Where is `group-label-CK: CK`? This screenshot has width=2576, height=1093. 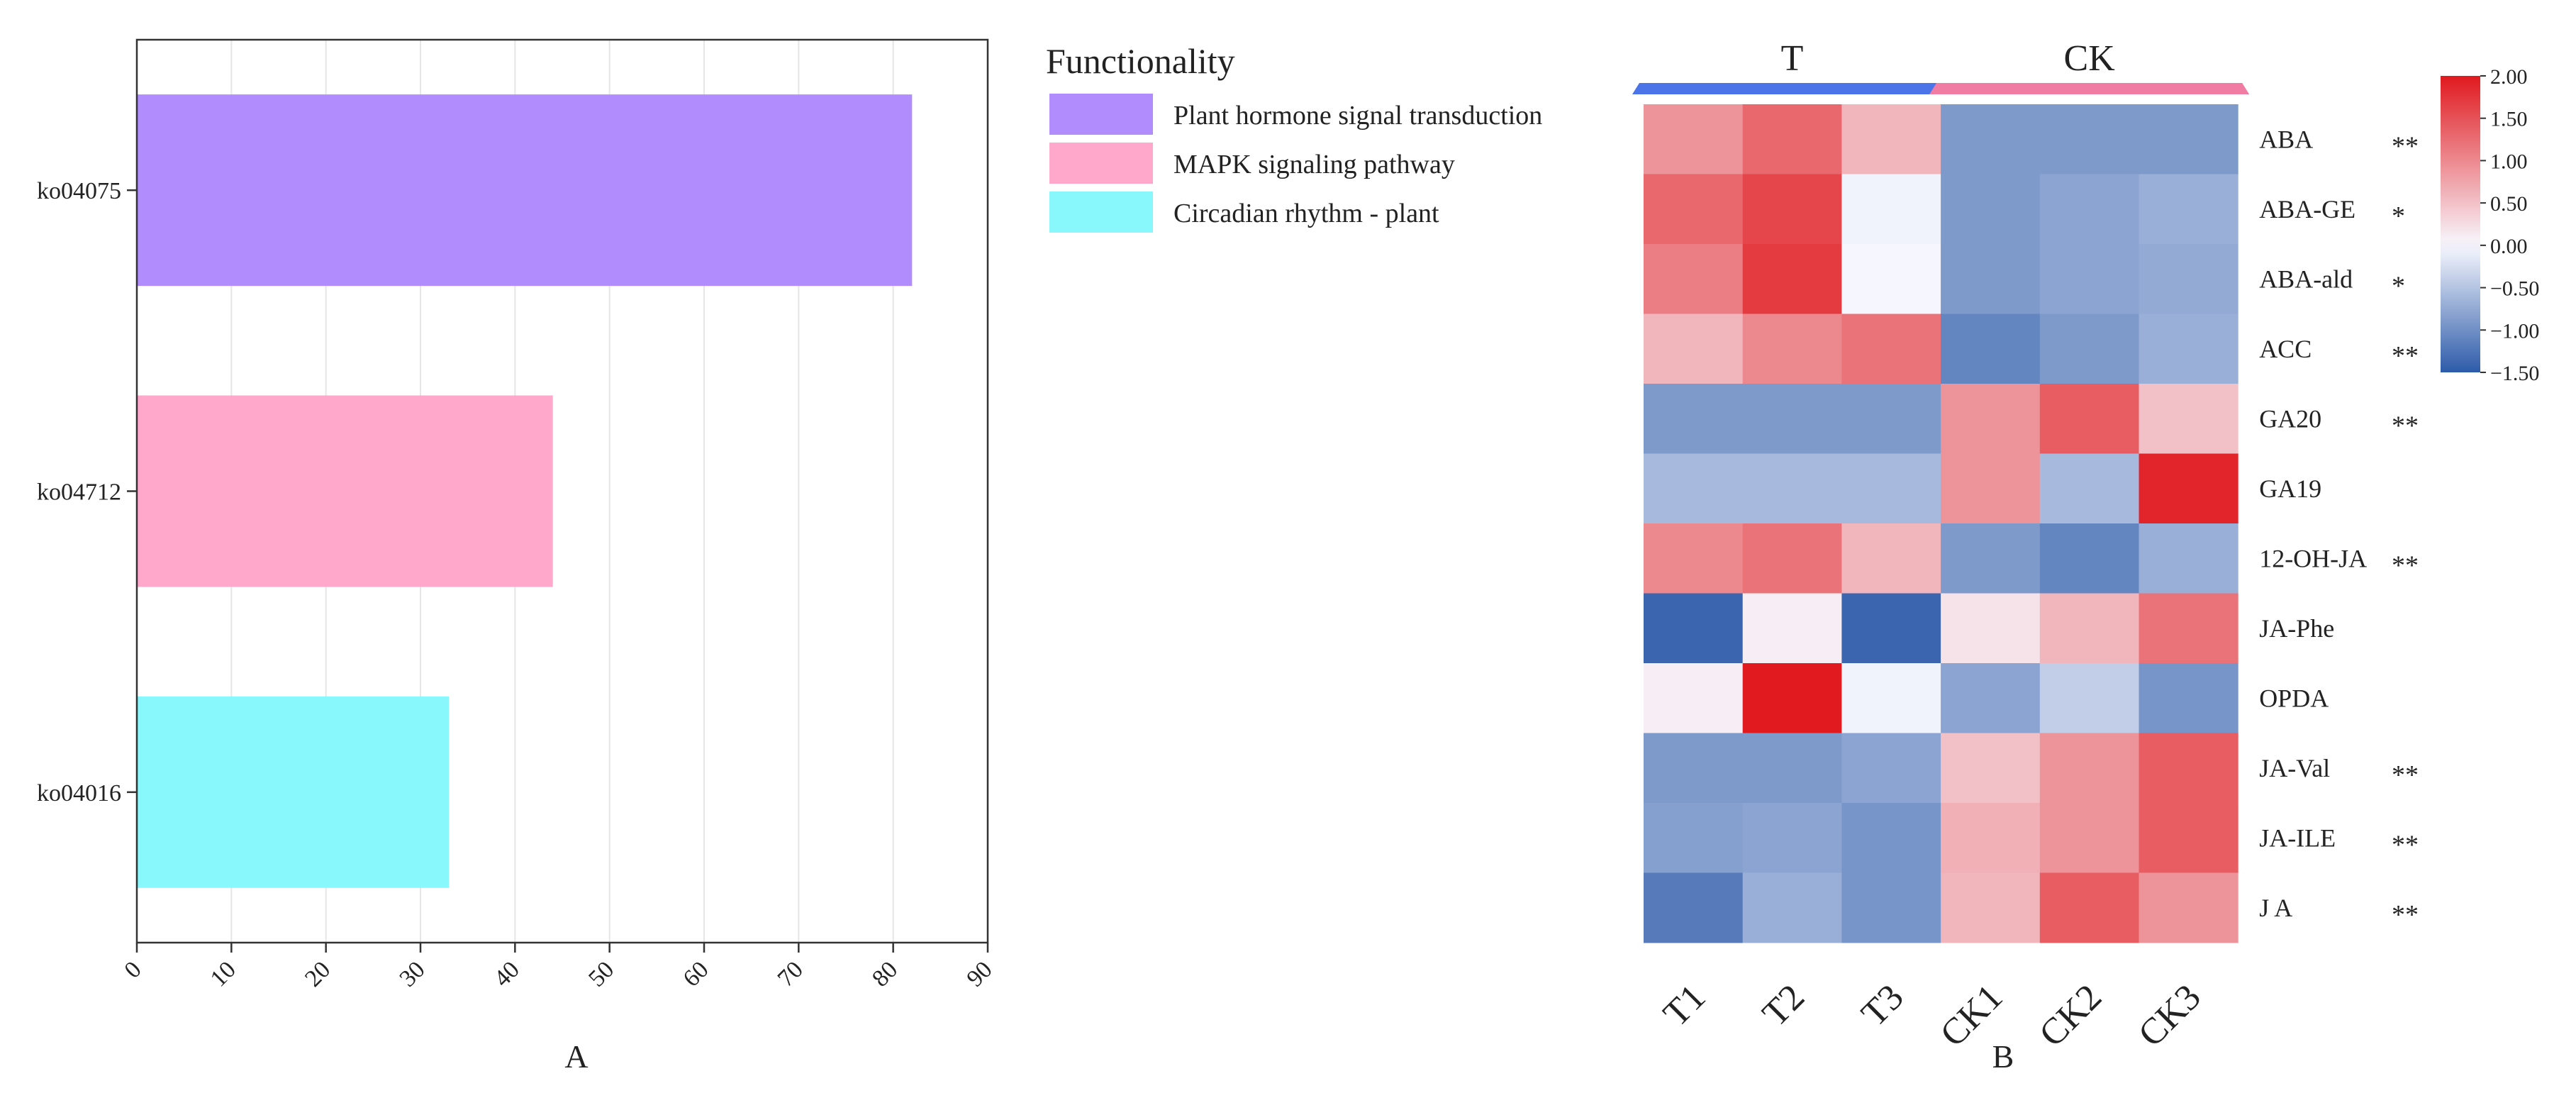
group-label-CK: CK is located at coordinates (2090, 58).